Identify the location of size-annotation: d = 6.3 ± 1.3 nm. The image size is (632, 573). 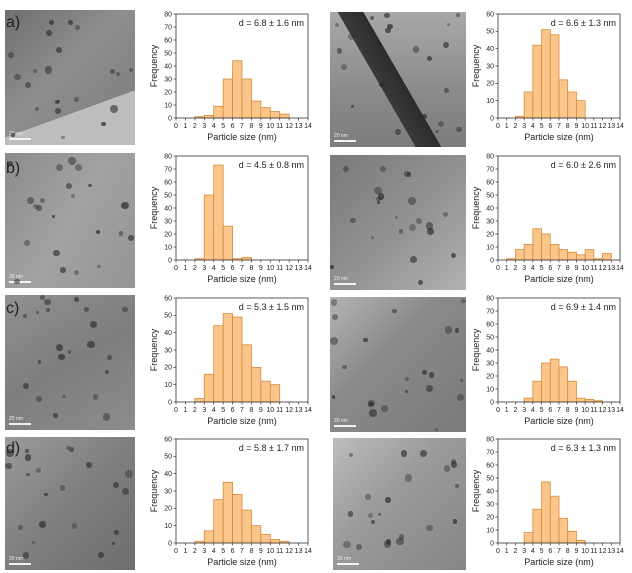
(583, 448).